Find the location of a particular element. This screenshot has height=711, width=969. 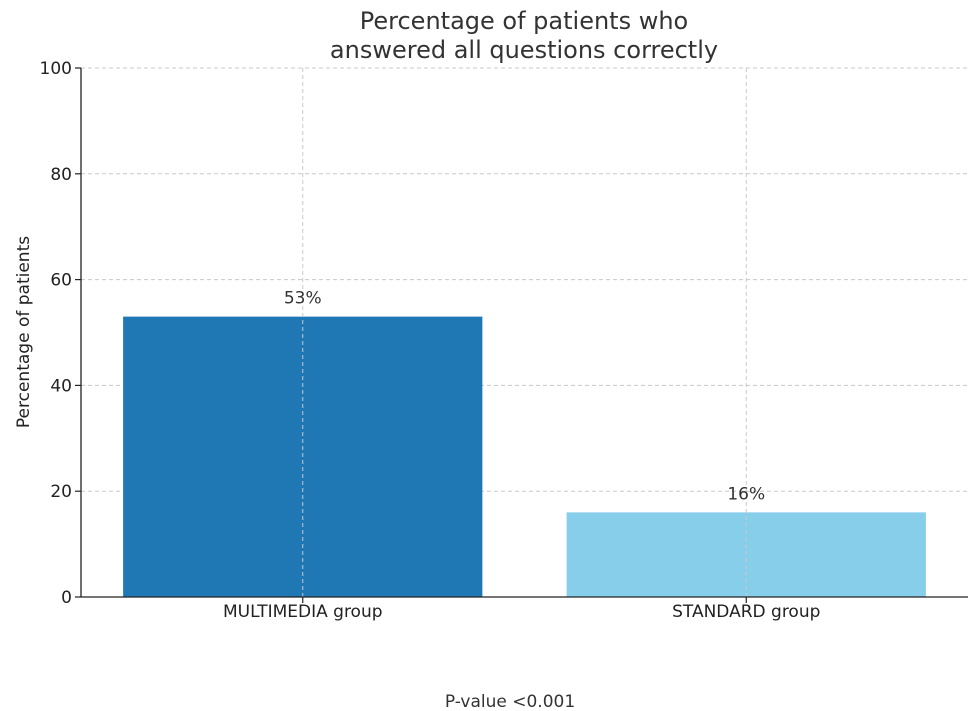

x-tick-label: MULTIMEDIA group is located at coordinates (303, 612).